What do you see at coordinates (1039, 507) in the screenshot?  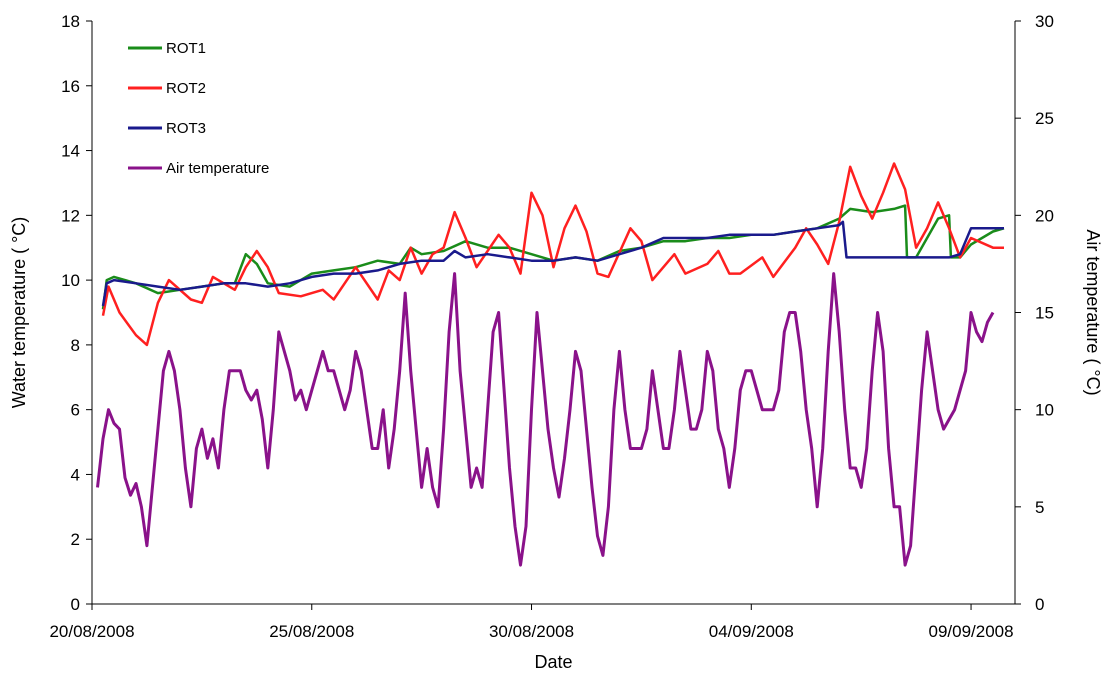 I see `y-right-tick-label: 5` at bounding box center [1039, 507].